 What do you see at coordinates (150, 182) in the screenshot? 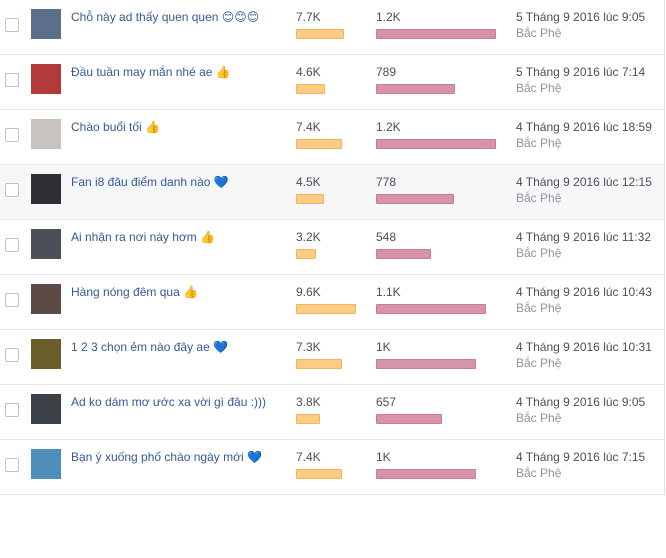
I see `post-text: Fan i8 đâu điểm danh nào 💙` at bounding box center [150, 182].